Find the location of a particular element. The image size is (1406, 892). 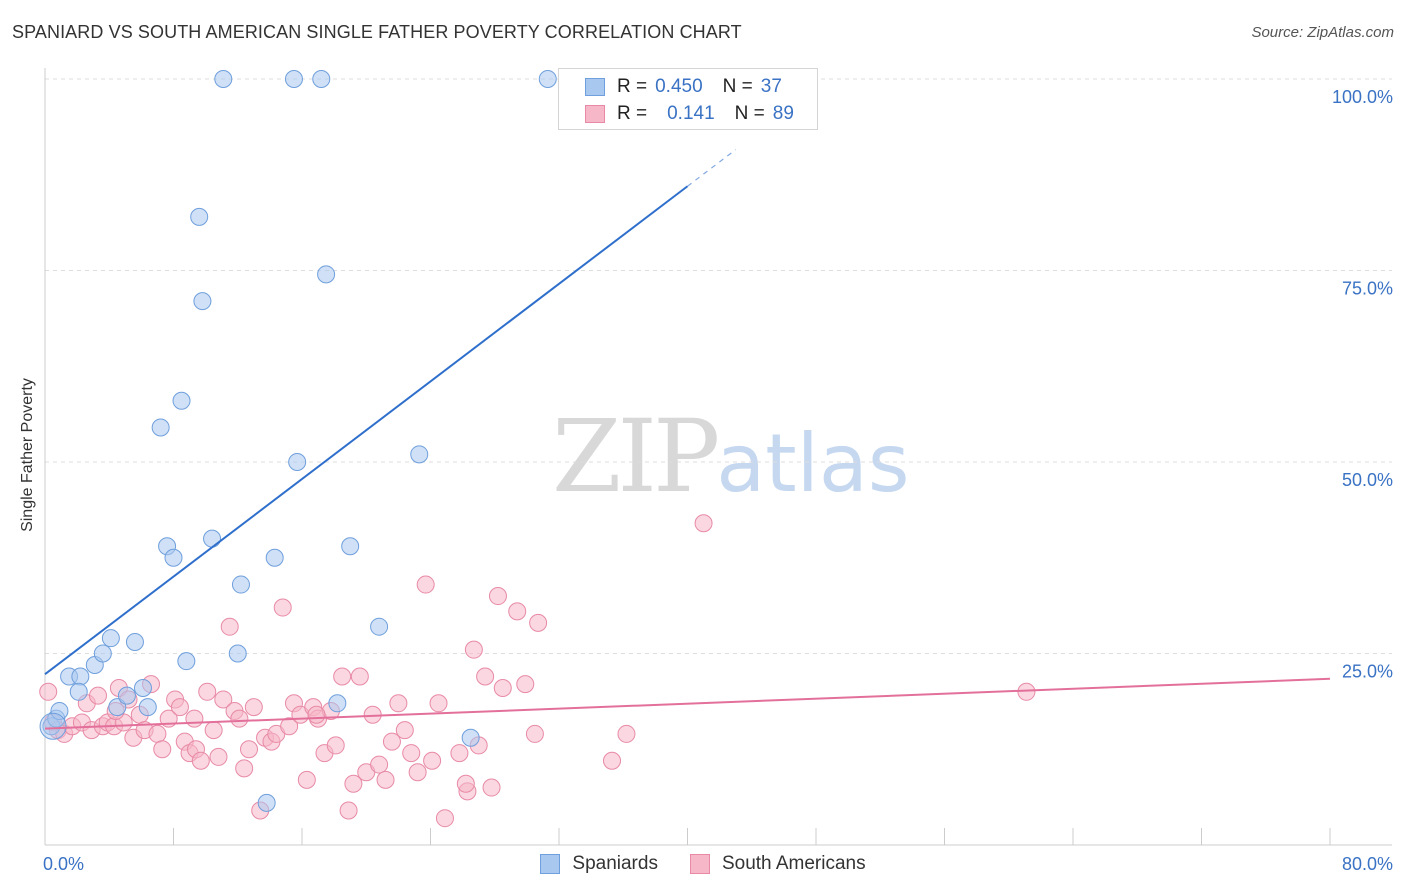

x-tick-label: 0.0% is located at coordinates (63, 864).